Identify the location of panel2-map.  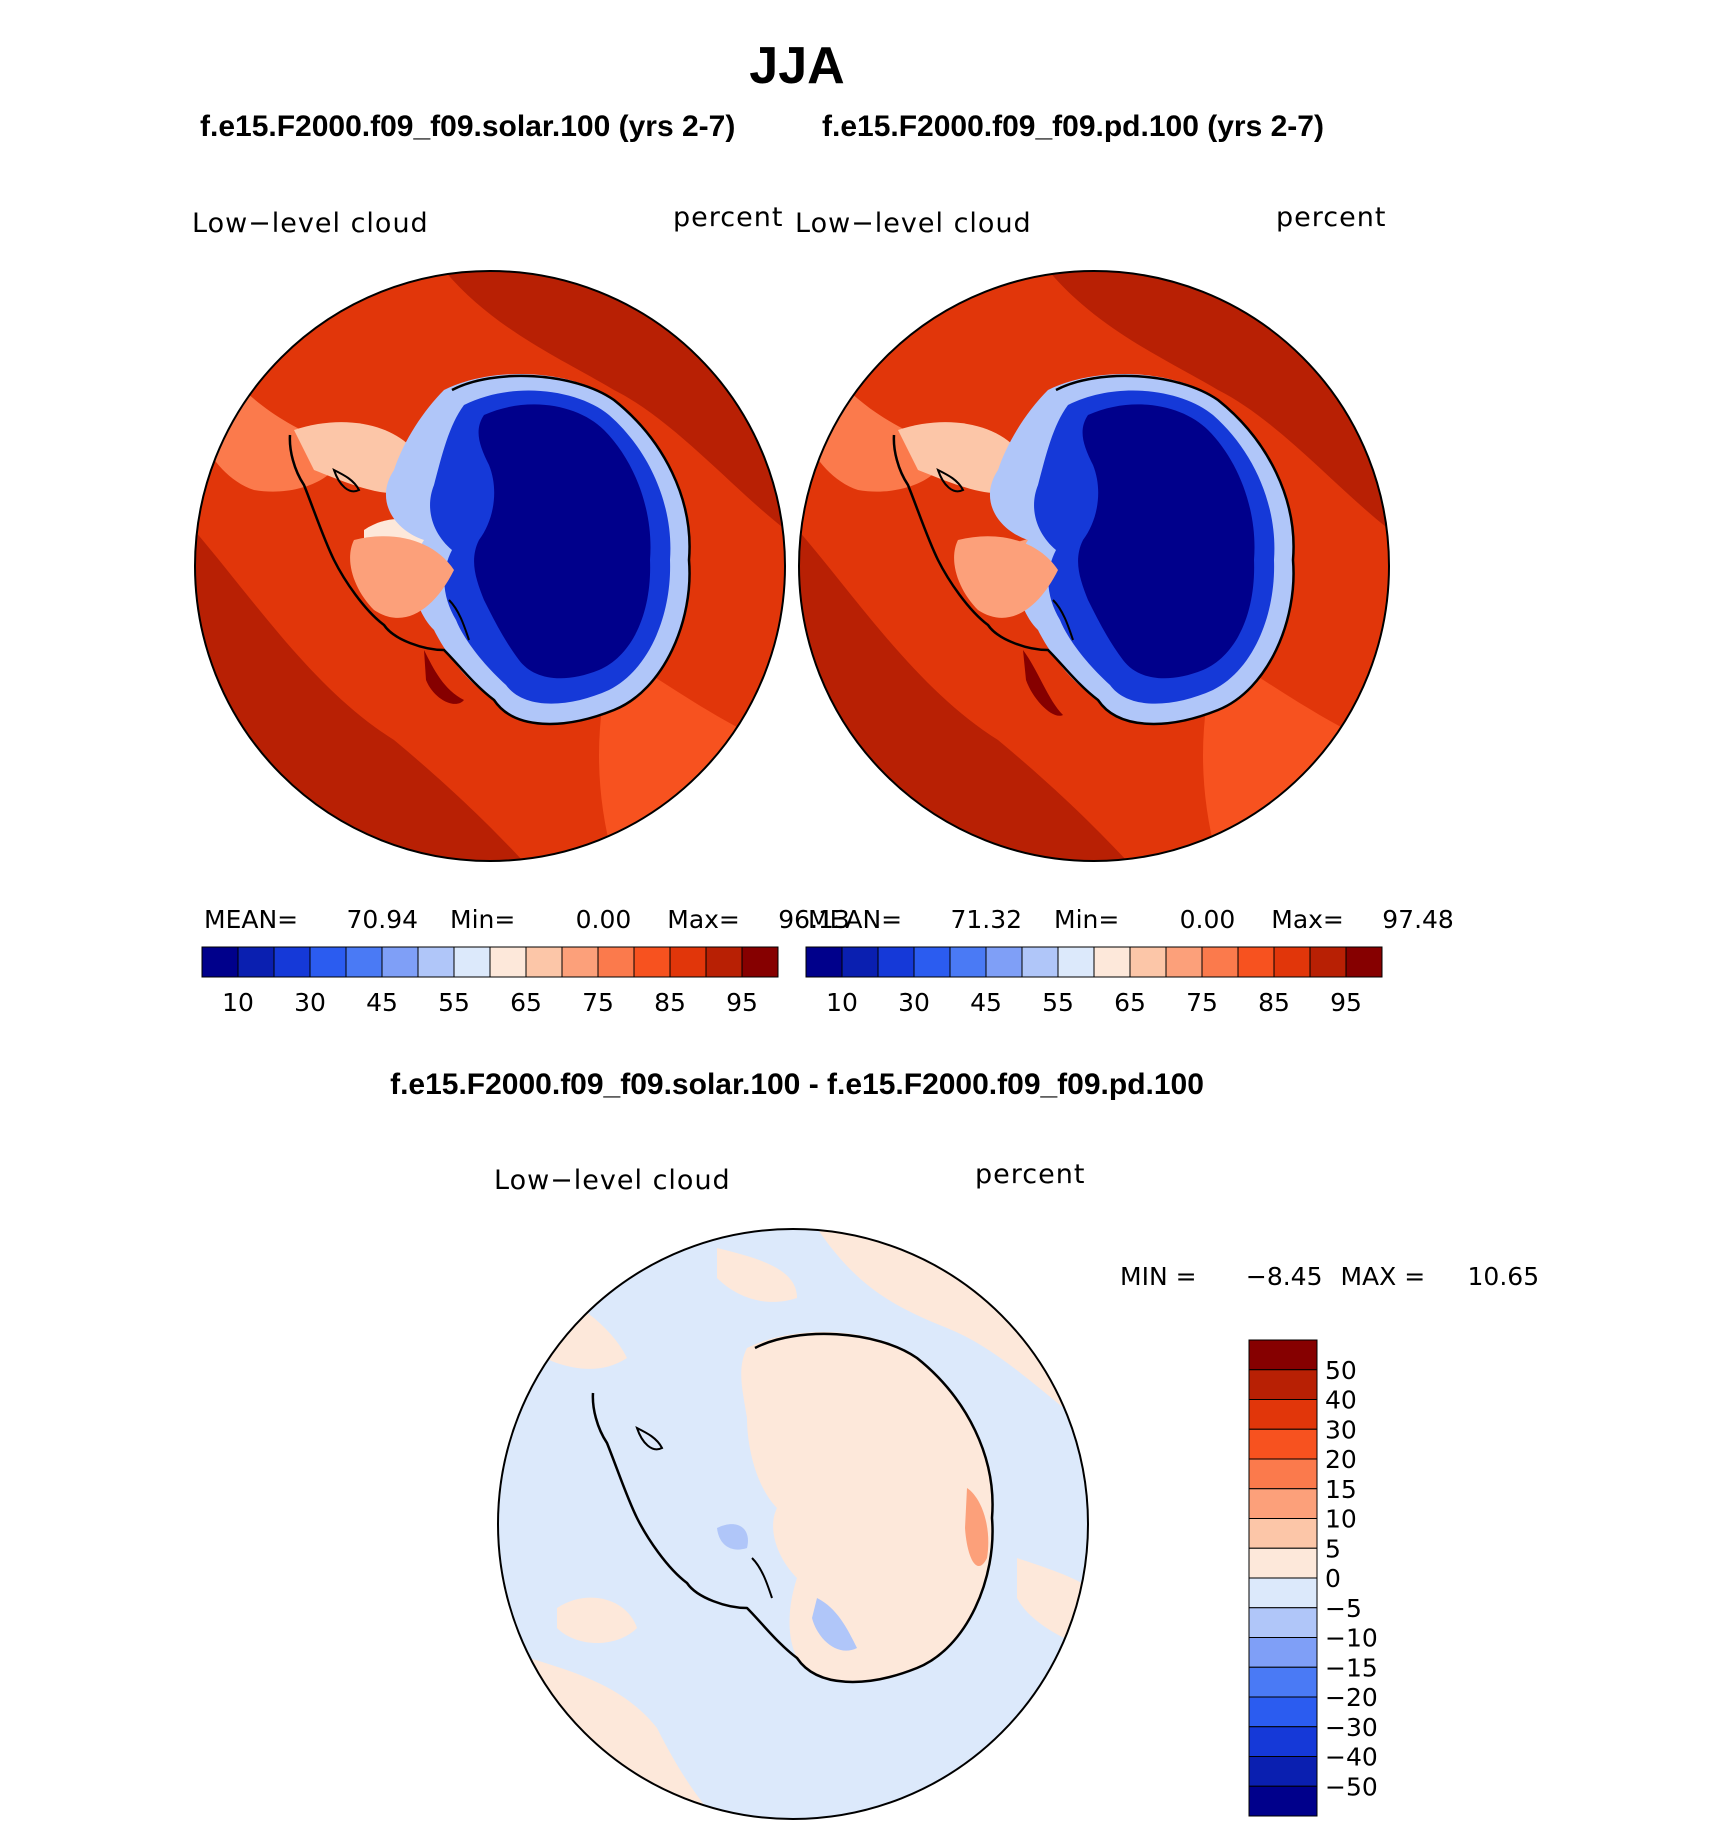
(1094, 566).